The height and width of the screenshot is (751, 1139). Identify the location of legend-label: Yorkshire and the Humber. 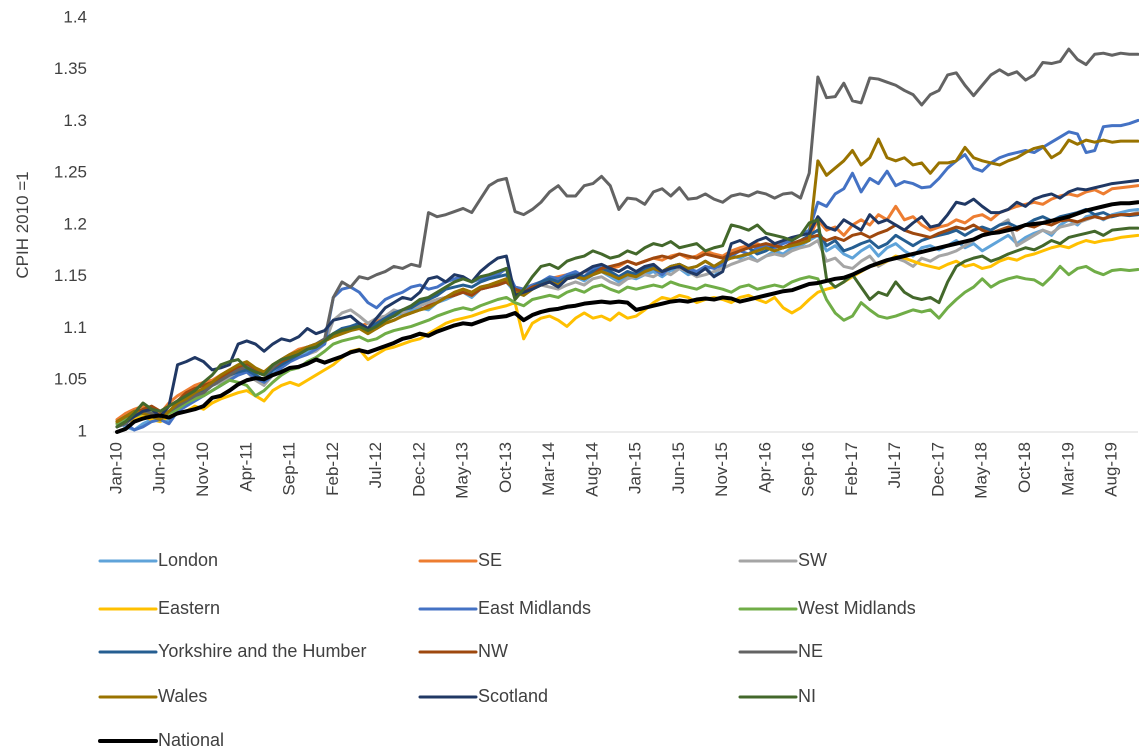
(262, 651).